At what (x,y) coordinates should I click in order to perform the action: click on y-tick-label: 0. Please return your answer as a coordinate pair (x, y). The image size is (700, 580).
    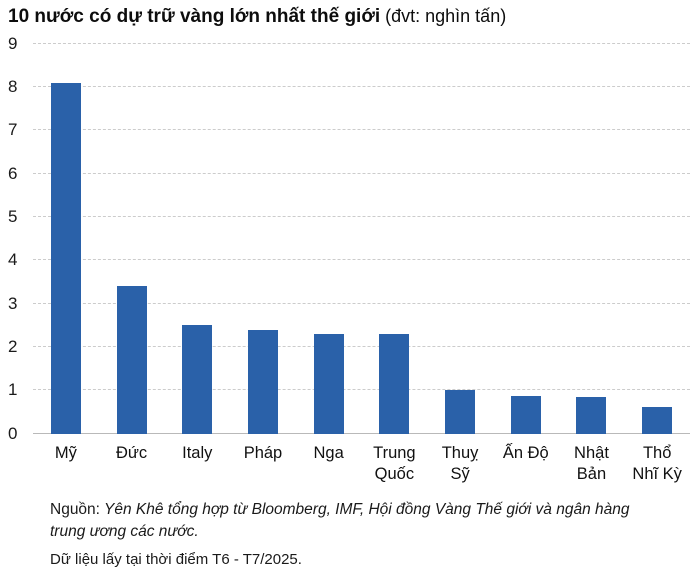
    Looking at the image, I should click on (13, 433).